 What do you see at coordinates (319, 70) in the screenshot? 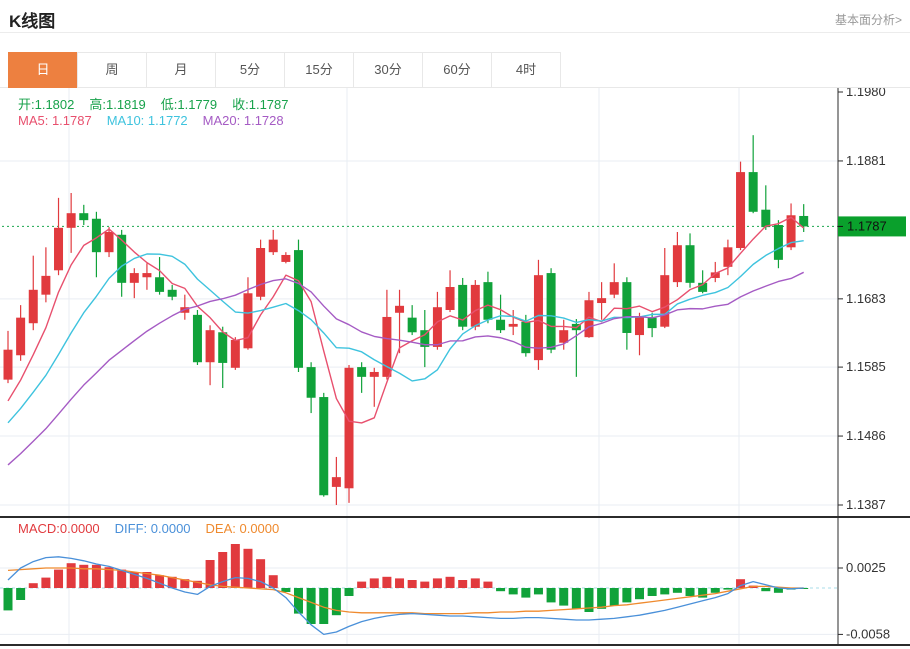
I see `tab-15min: 15分` at bounding box center [319, 70].